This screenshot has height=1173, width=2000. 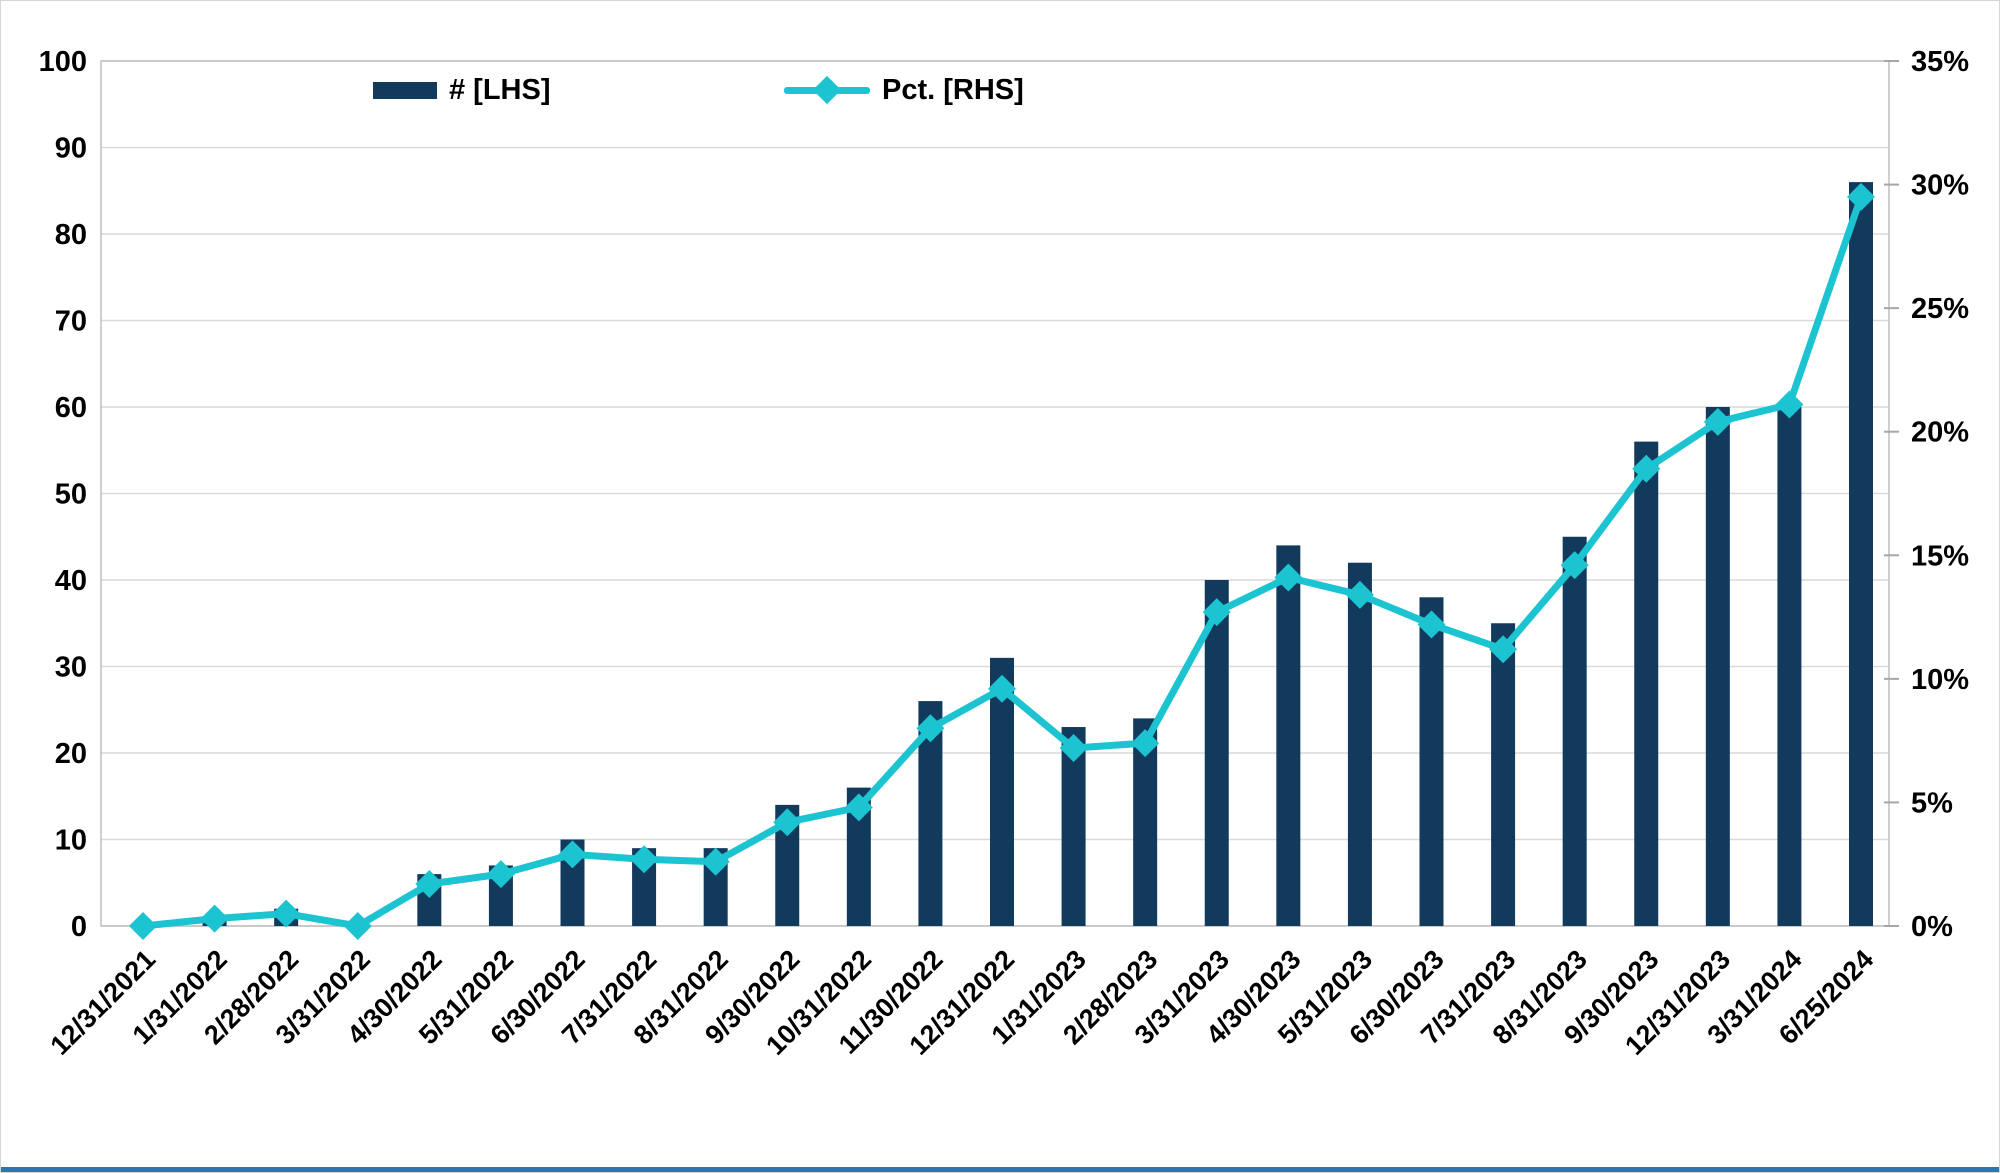 I want to click on right-axis-tick-label: 5%, so click(x=1932, y=803).